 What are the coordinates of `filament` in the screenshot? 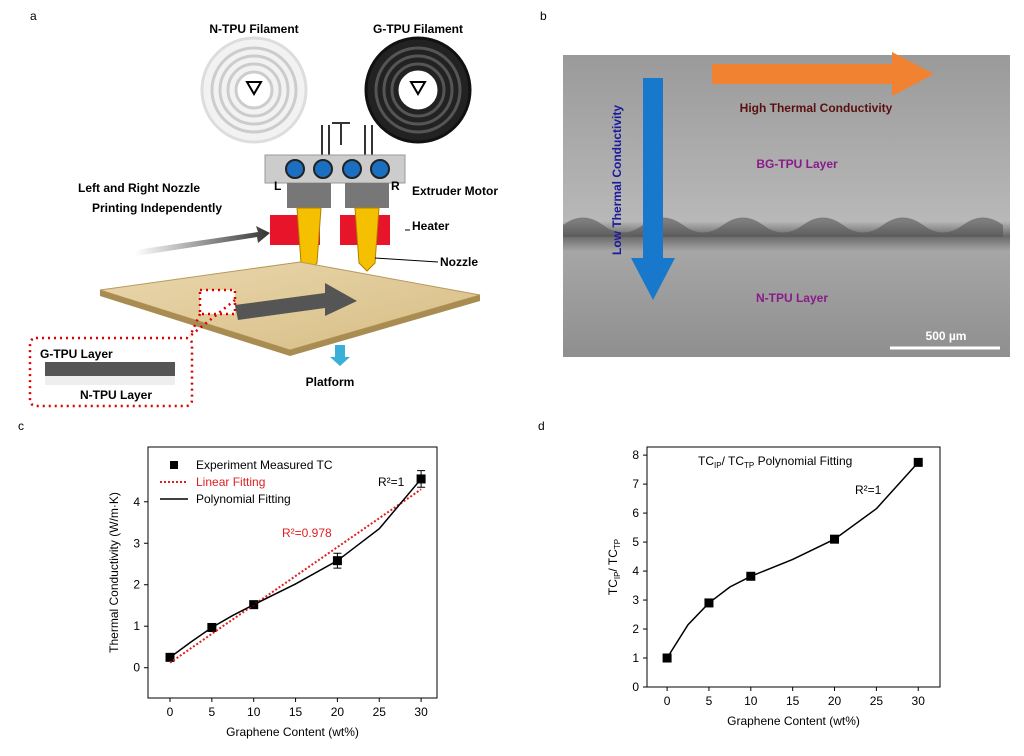 It's located at (347, 138).